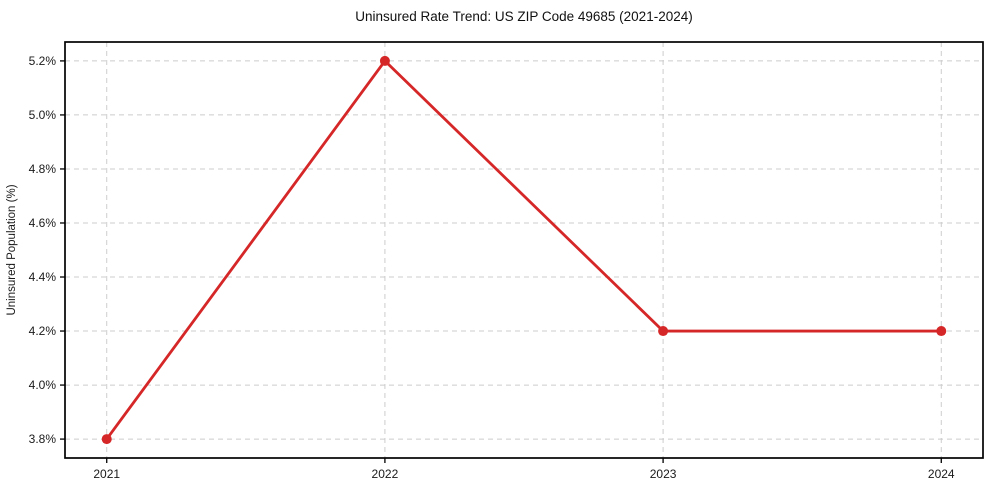 Image resolution: width=989 pixels, height=490 pixels. What do you see at coordinates (385, 474) in the screenshot?
I see `x-tick-label: 2022` at bounding box center [385, 474].